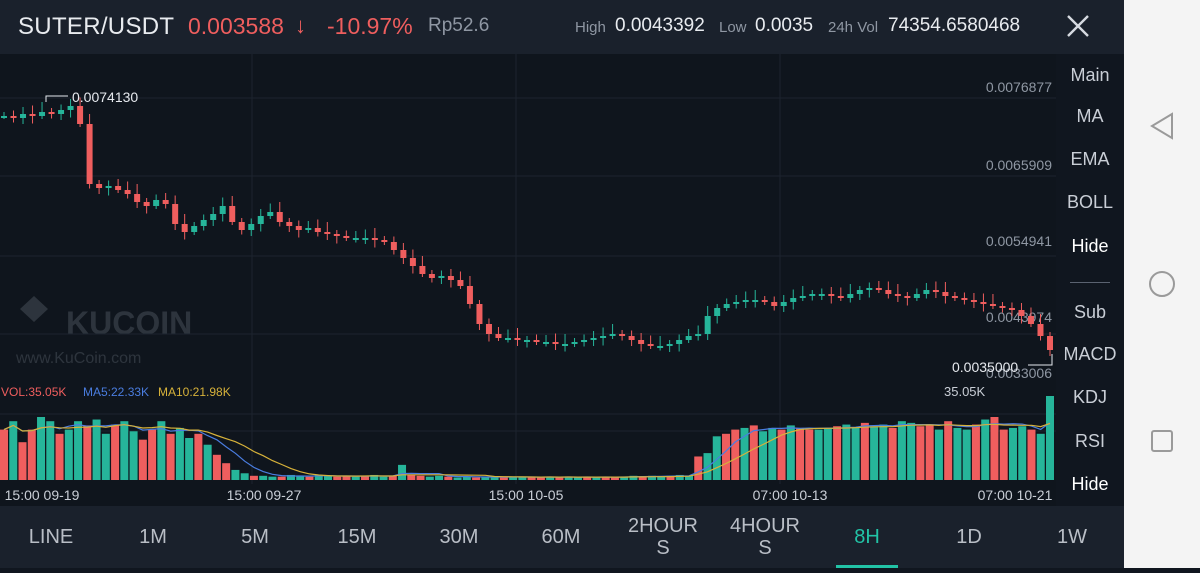 This screenshot has width=1200, height=573. What do you see at coordinates (153, 537) in the screenshot?
I see `tab-1m: 1M` at bounding box center [153, 537].